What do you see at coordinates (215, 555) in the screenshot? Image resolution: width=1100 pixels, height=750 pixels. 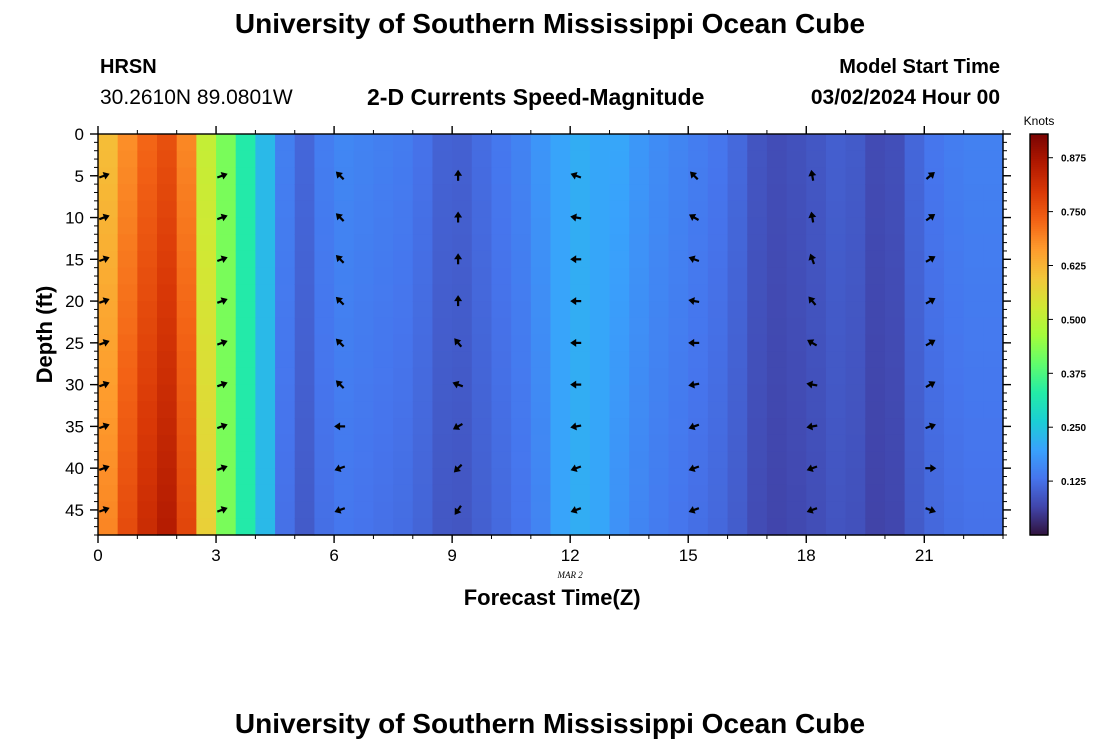 I see `x-tick-label: 3` at bounding box center [215, 555].